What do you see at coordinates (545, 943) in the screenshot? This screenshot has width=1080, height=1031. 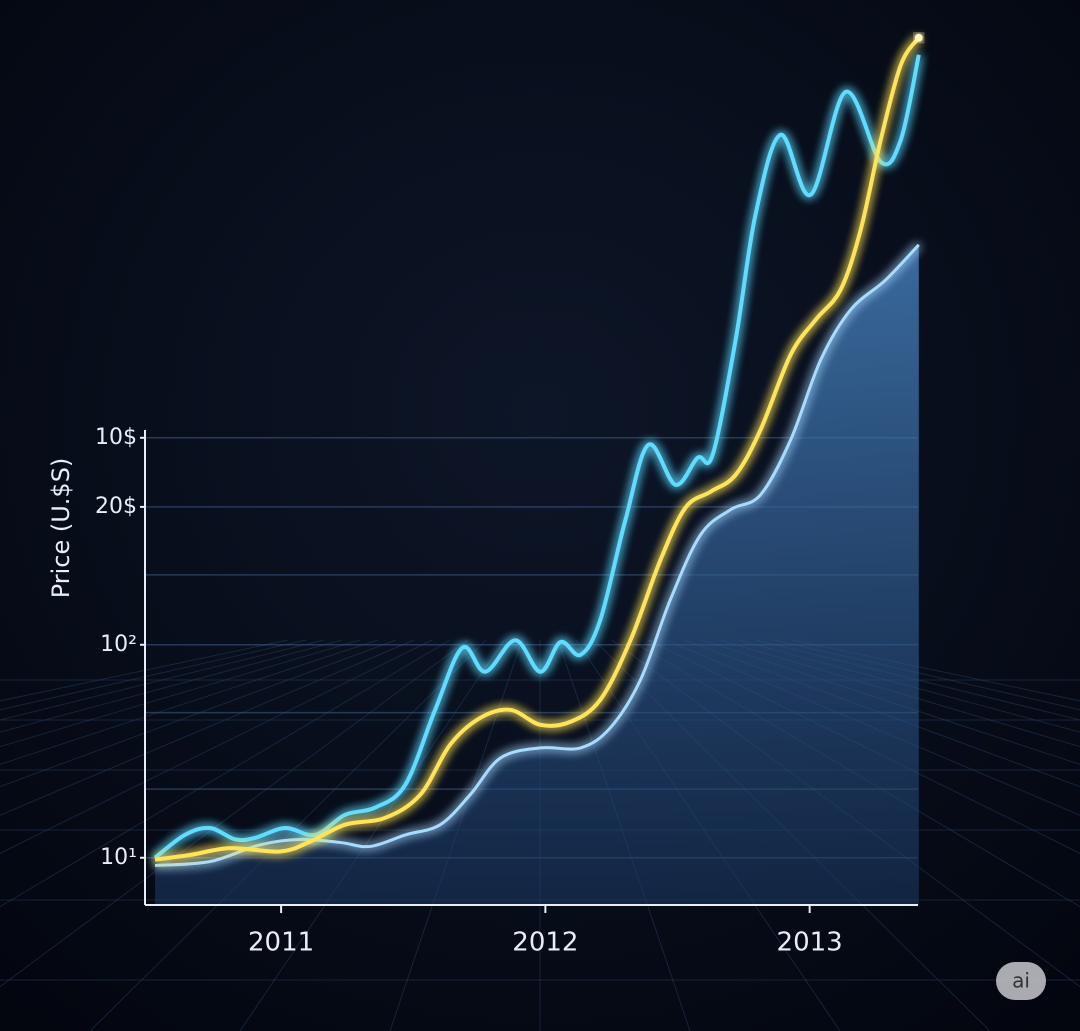 I see `x-tick-label: 2012` at bounding box center [545, 943].